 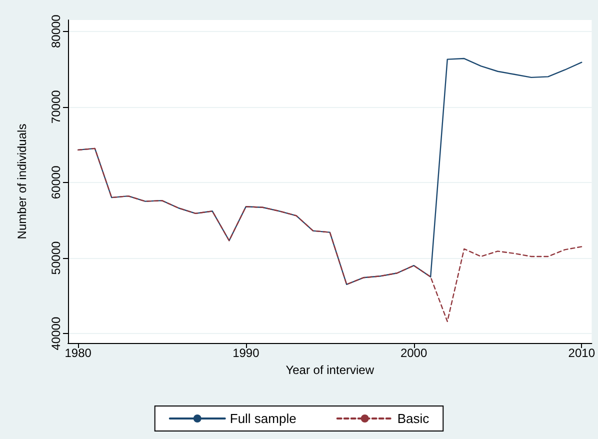 What do you see at coordinates (56, 333) in the screenshot?
I see `y-tick-label: 40000` at bounding box center [56, 333].